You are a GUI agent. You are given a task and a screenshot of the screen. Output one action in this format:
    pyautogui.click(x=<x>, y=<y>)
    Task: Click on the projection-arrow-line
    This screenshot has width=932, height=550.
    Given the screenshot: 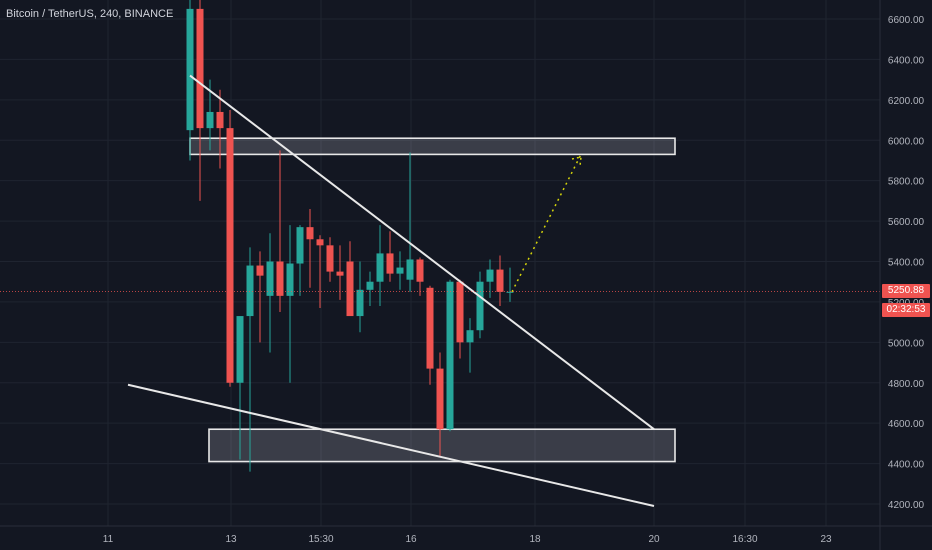 What is the action you would take?
    pyautogui.click(x=546, y=223)
    